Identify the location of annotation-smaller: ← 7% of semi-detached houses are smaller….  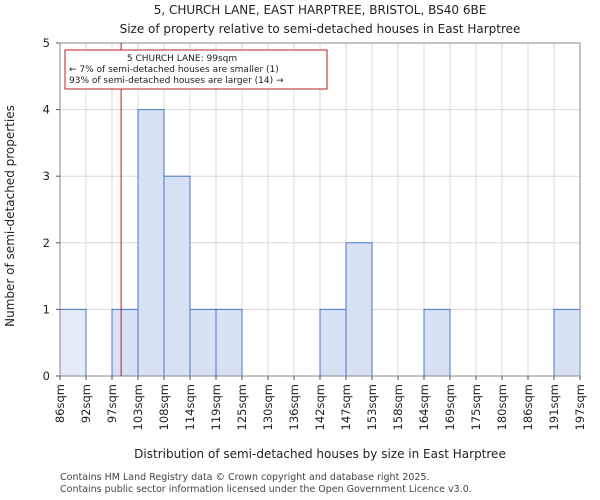
(174, 70).